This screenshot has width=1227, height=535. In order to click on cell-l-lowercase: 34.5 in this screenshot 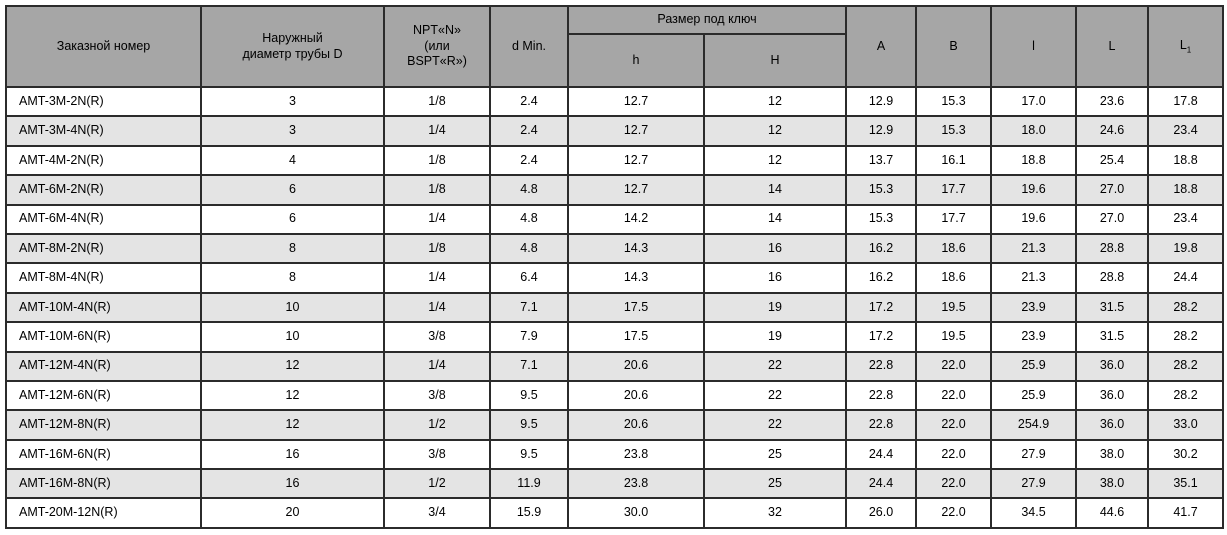, I will do `click(1034, 513)`.